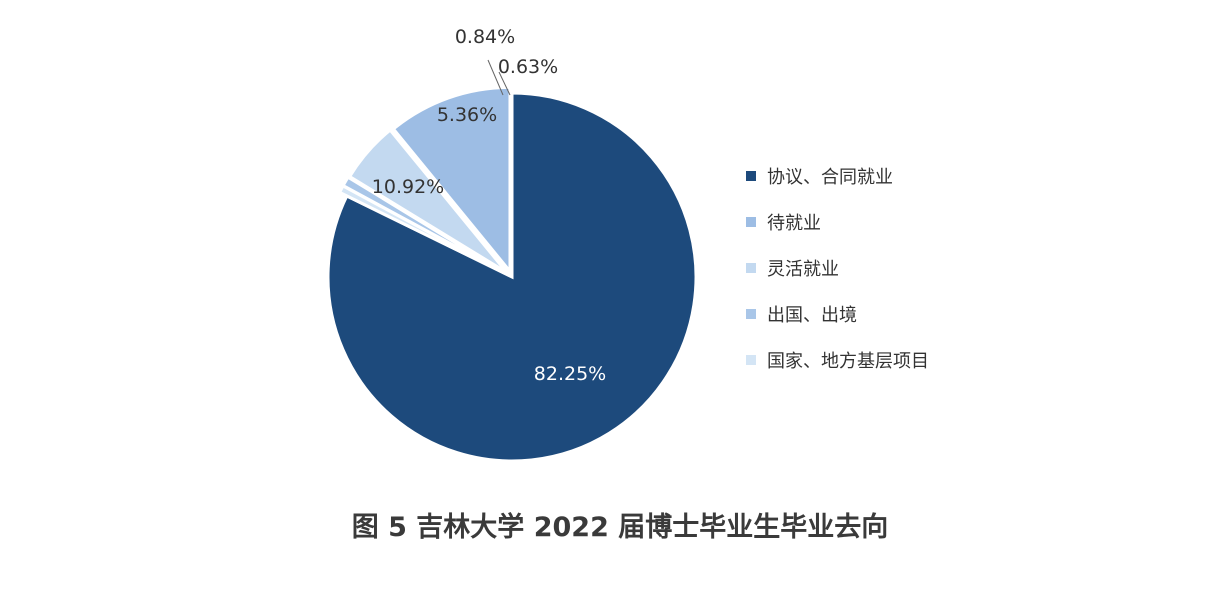  What do you see at coordinates (570, 374) in the screenshot?
I see `data-label: 82.25%` at bounding box center [570, 374].